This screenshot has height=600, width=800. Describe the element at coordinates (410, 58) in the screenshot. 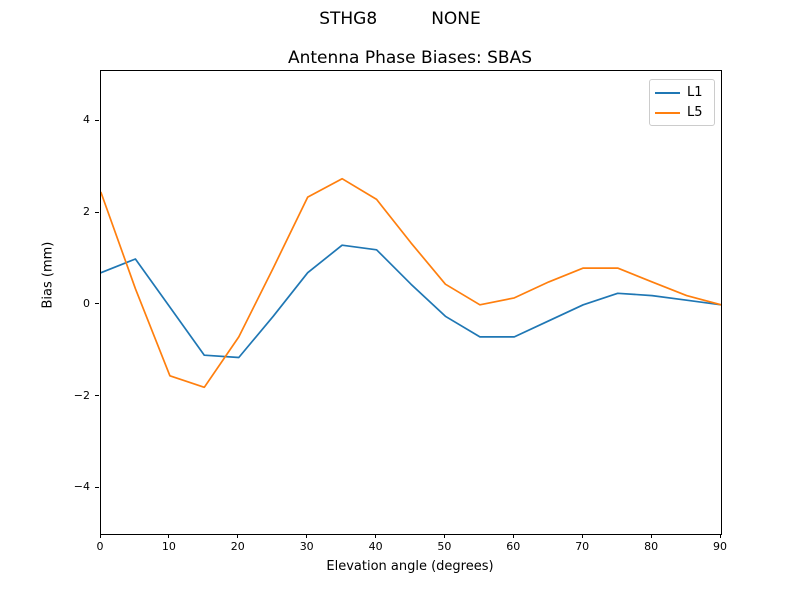

I see `chart-title: Antenna Phase Biases: SBAS` at that location.